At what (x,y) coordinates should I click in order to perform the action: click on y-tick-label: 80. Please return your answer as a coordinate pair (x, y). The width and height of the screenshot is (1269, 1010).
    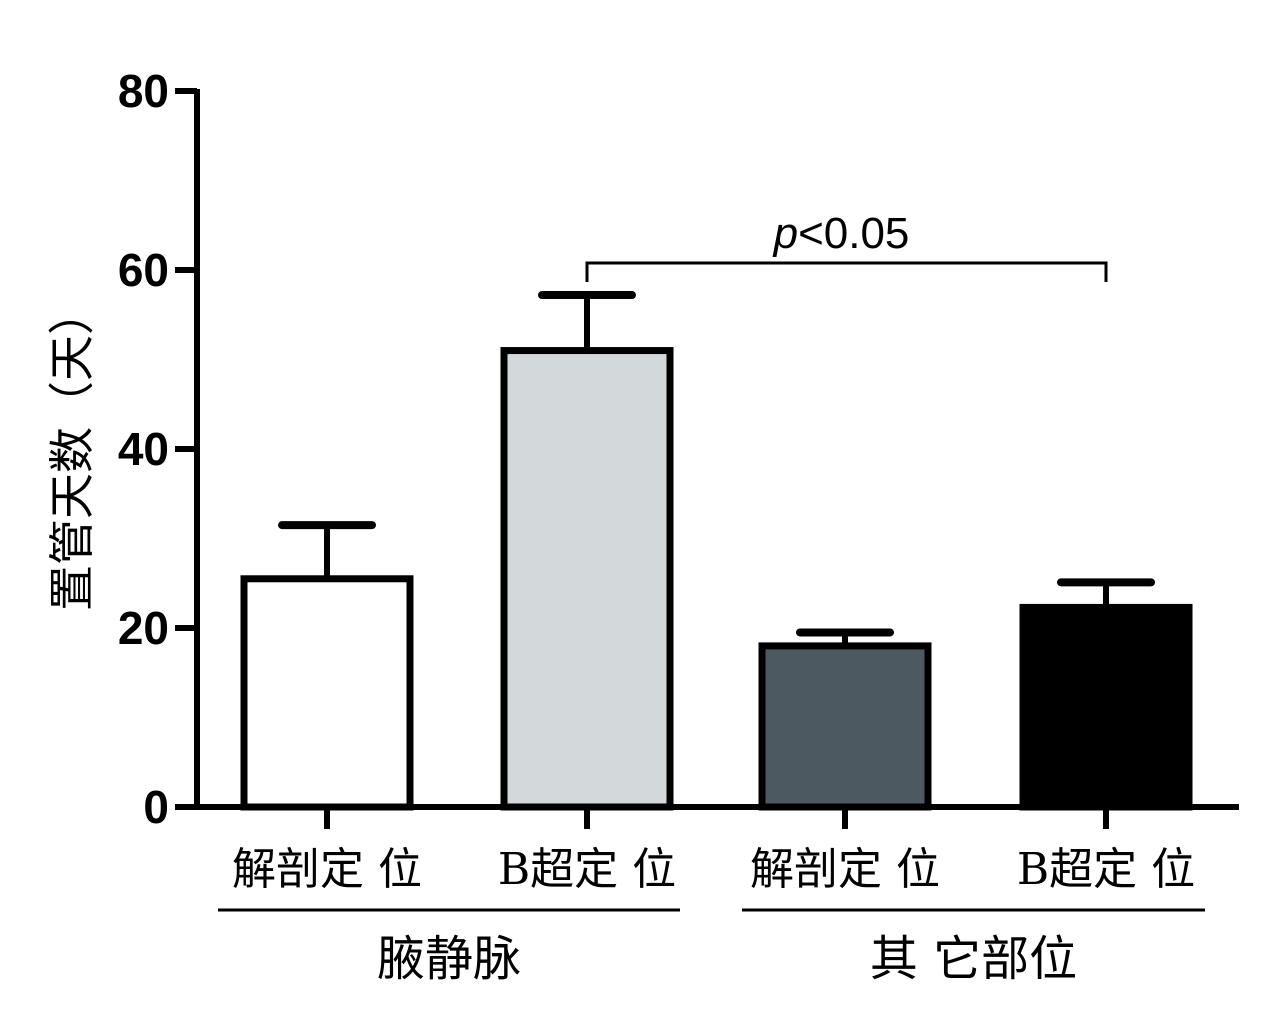
    Looking at the image, I should click on (143, 91).